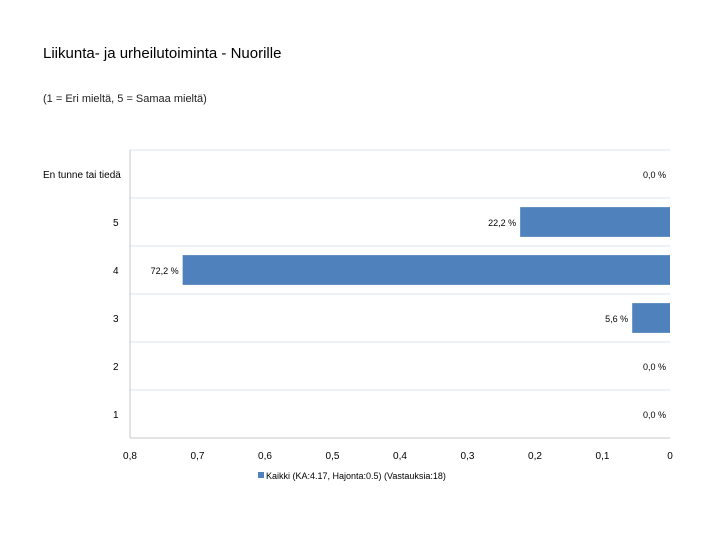  Describe the element at coordinates (198, 456) in the screenshot. I see `x-tick-label: 0,7` at that location.